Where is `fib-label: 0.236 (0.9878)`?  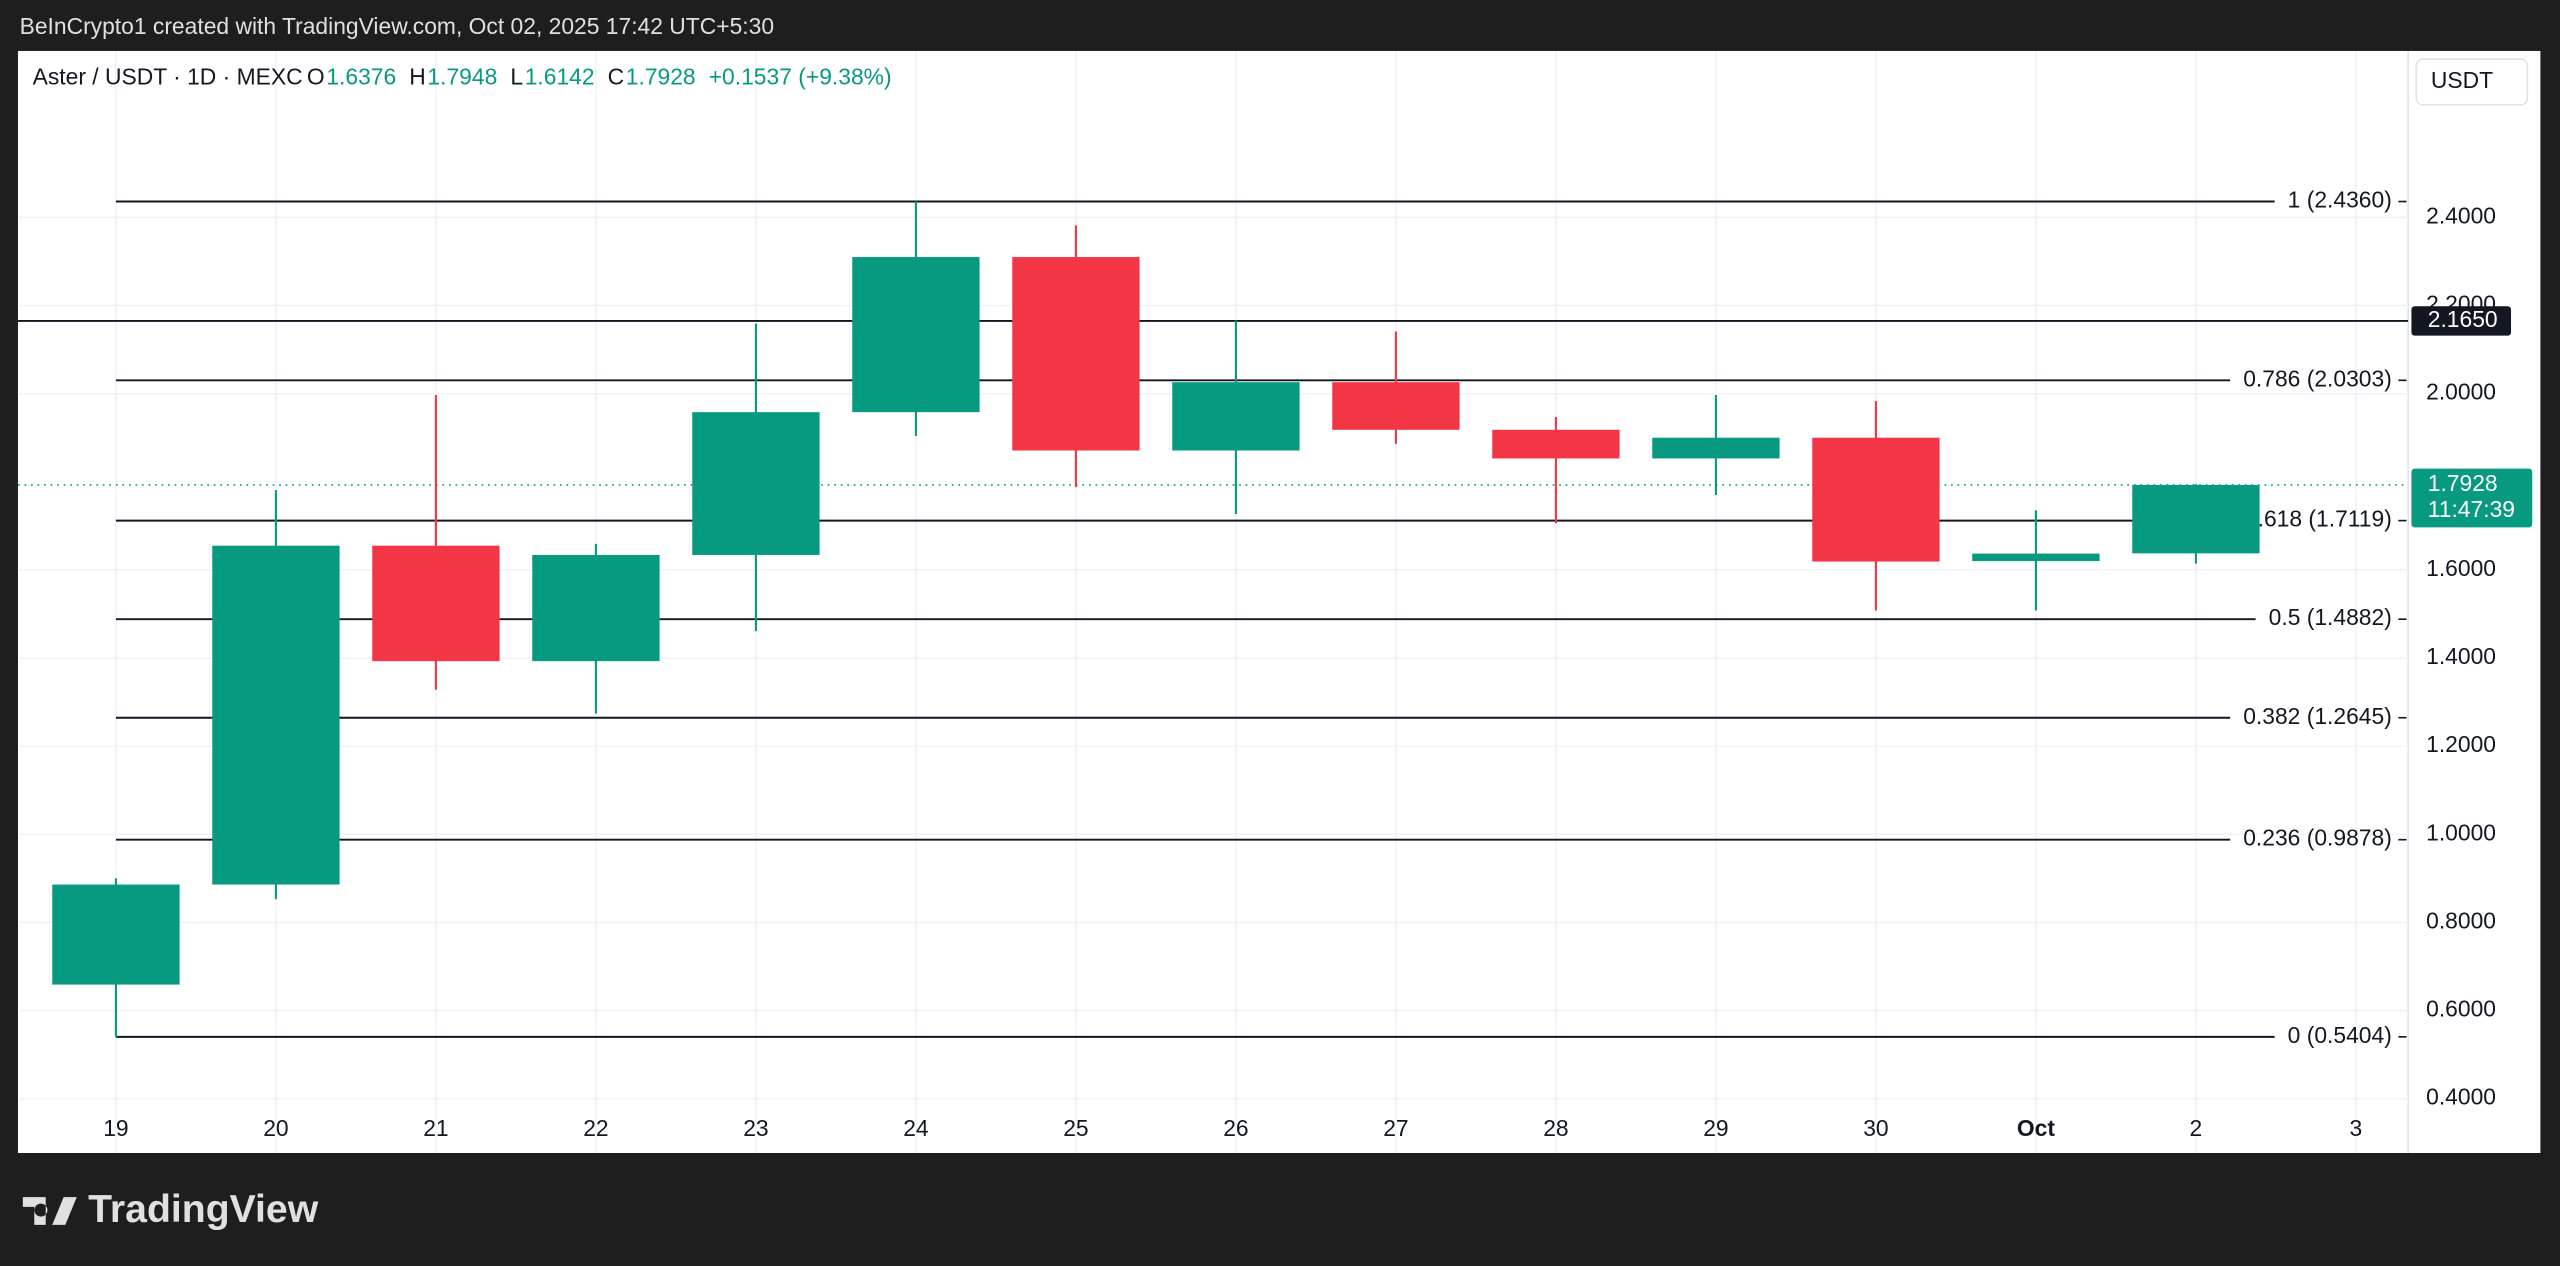 fib-label: 0.236 (0.9878) is located at coordinates (2317, 838).